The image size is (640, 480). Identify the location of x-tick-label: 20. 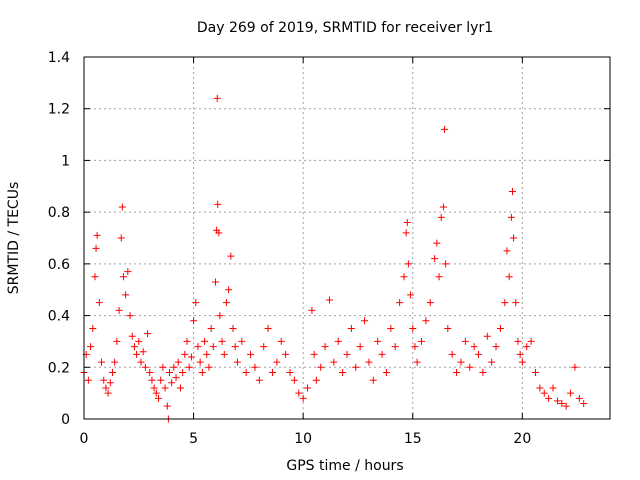
(522, 439).